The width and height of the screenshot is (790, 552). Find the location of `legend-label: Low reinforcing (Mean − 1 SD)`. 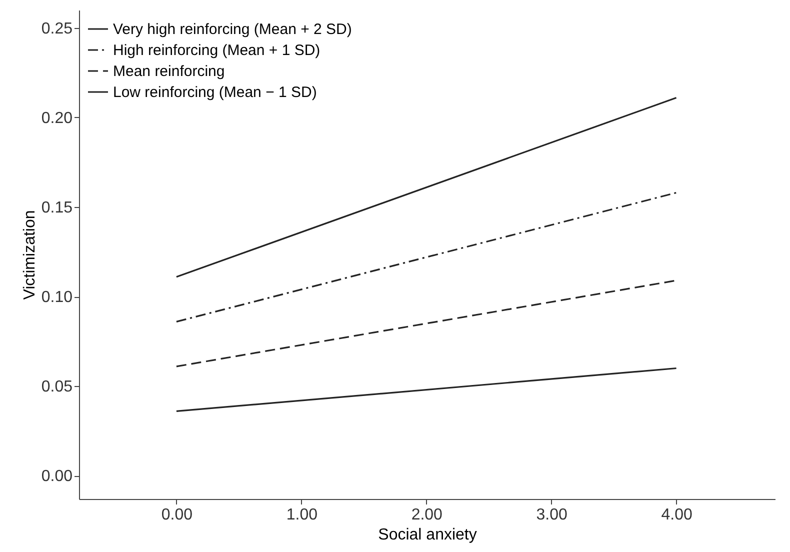

legend-label: Low reinforcing (Mean − 1 SD) is located at coordinates (215, 92).